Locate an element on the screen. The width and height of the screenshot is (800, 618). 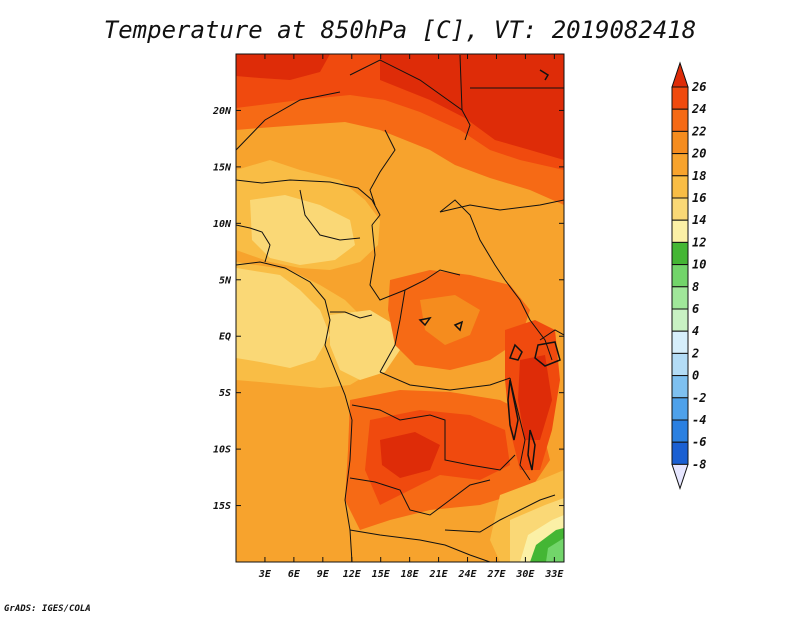
border-namibia-botswana is located at coordinates (420, 545).